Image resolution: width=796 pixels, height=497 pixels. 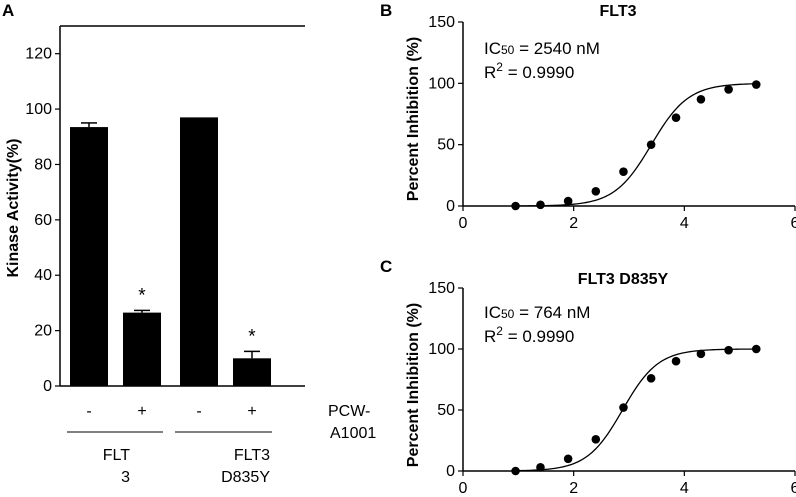 I want to click on treatment-label-line1: PCW-, so click(x=349, y=411).